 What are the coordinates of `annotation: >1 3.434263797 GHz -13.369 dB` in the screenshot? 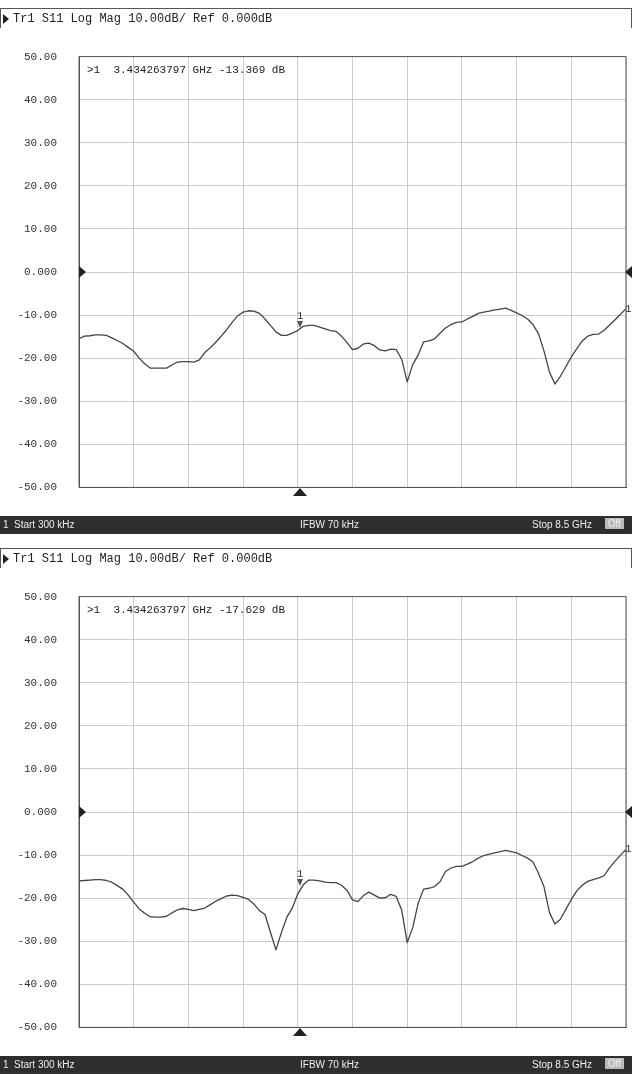 It's located at (186, 69).